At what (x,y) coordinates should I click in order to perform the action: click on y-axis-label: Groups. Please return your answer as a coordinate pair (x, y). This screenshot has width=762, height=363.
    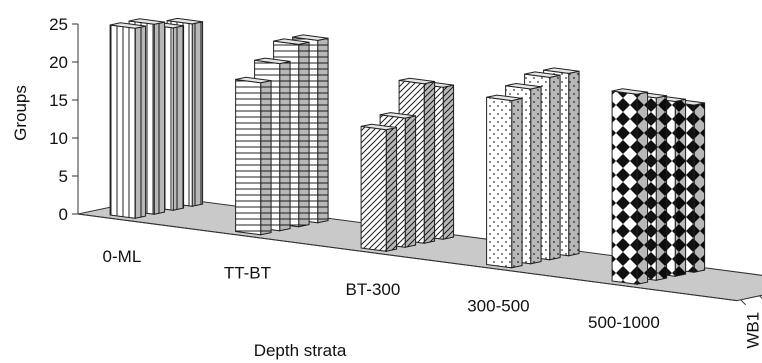
    Looking at the image, I should click on (20, 113).